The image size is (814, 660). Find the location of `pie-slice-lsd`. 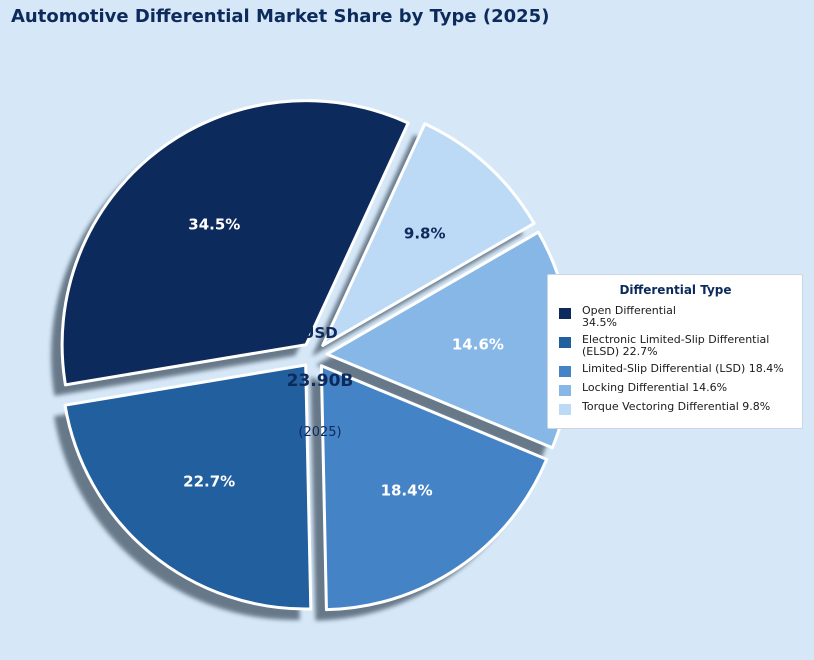

pie-slice-lsd is located at coordinates (434, 488).